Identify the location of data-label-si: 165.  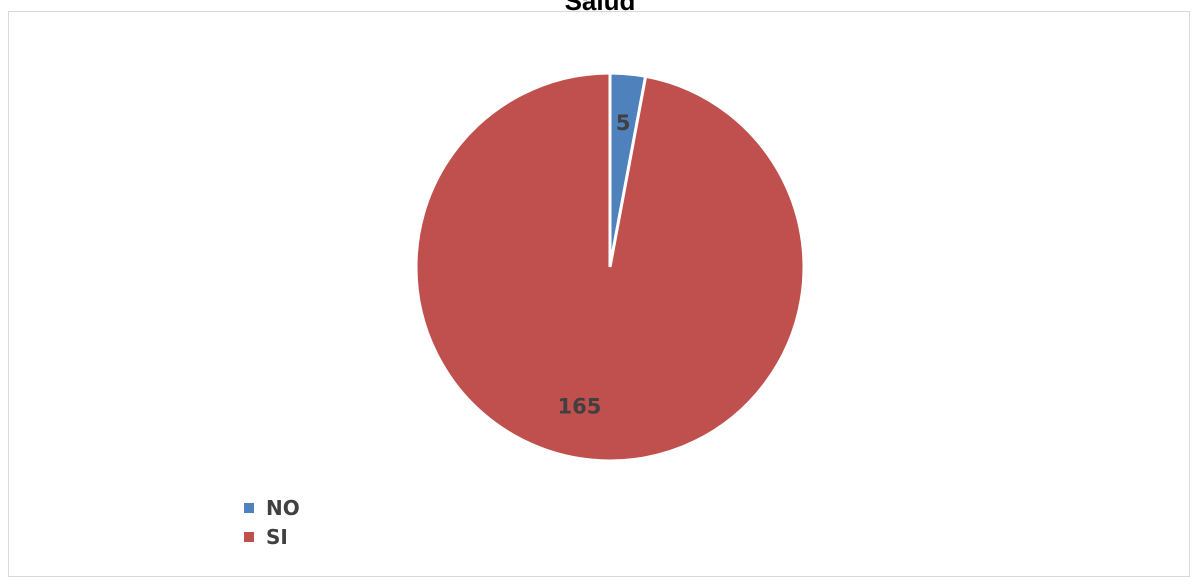
(580, 406).